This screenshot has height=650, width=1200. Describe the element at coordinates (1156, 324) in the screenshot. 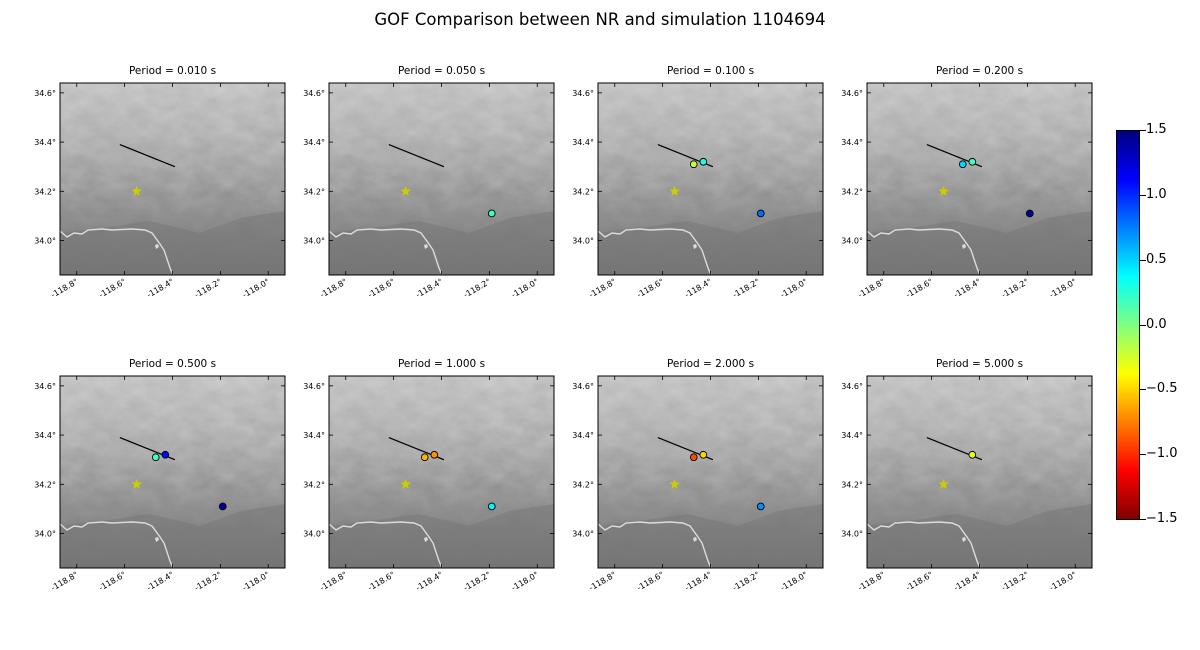

I see `colorbar-tick-label: 0.0` at that location.